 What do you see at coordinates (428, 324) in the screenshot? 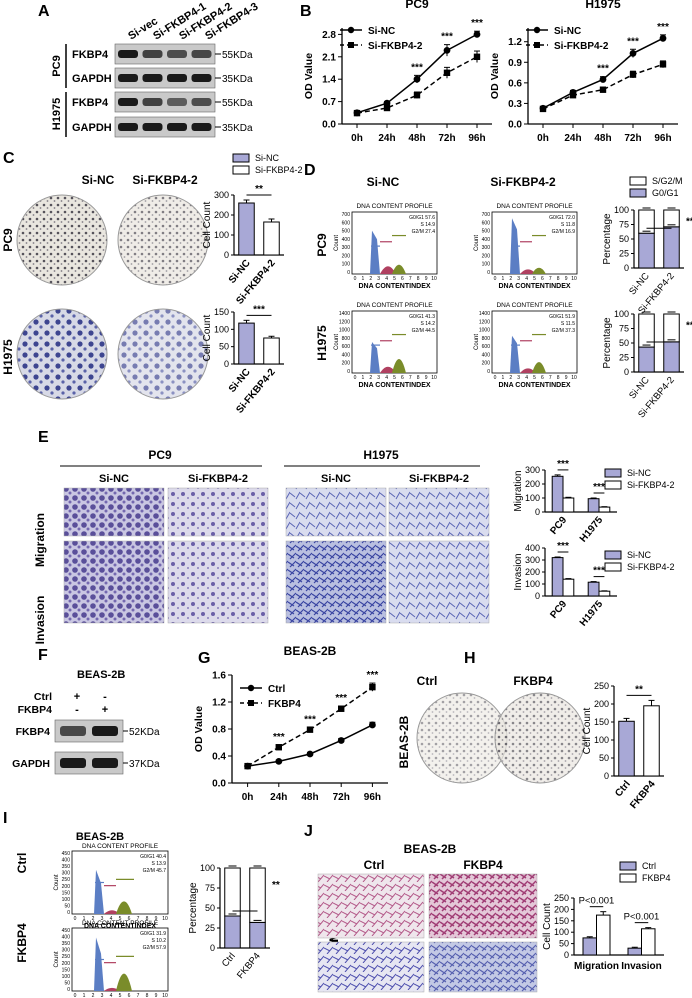
I see `profile-stat: S 14.2` at bounding box center [428, 324].